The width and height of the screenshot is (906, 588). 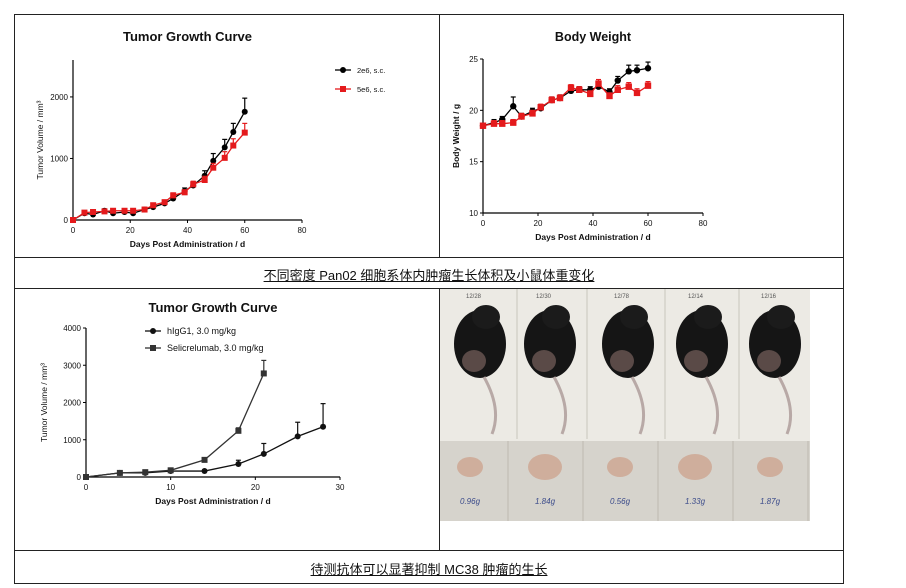 I want to click on caption-bottom: 待测抗体可以显著抑制 MC38 肿瘤的生长, so click(x=429, y=569).